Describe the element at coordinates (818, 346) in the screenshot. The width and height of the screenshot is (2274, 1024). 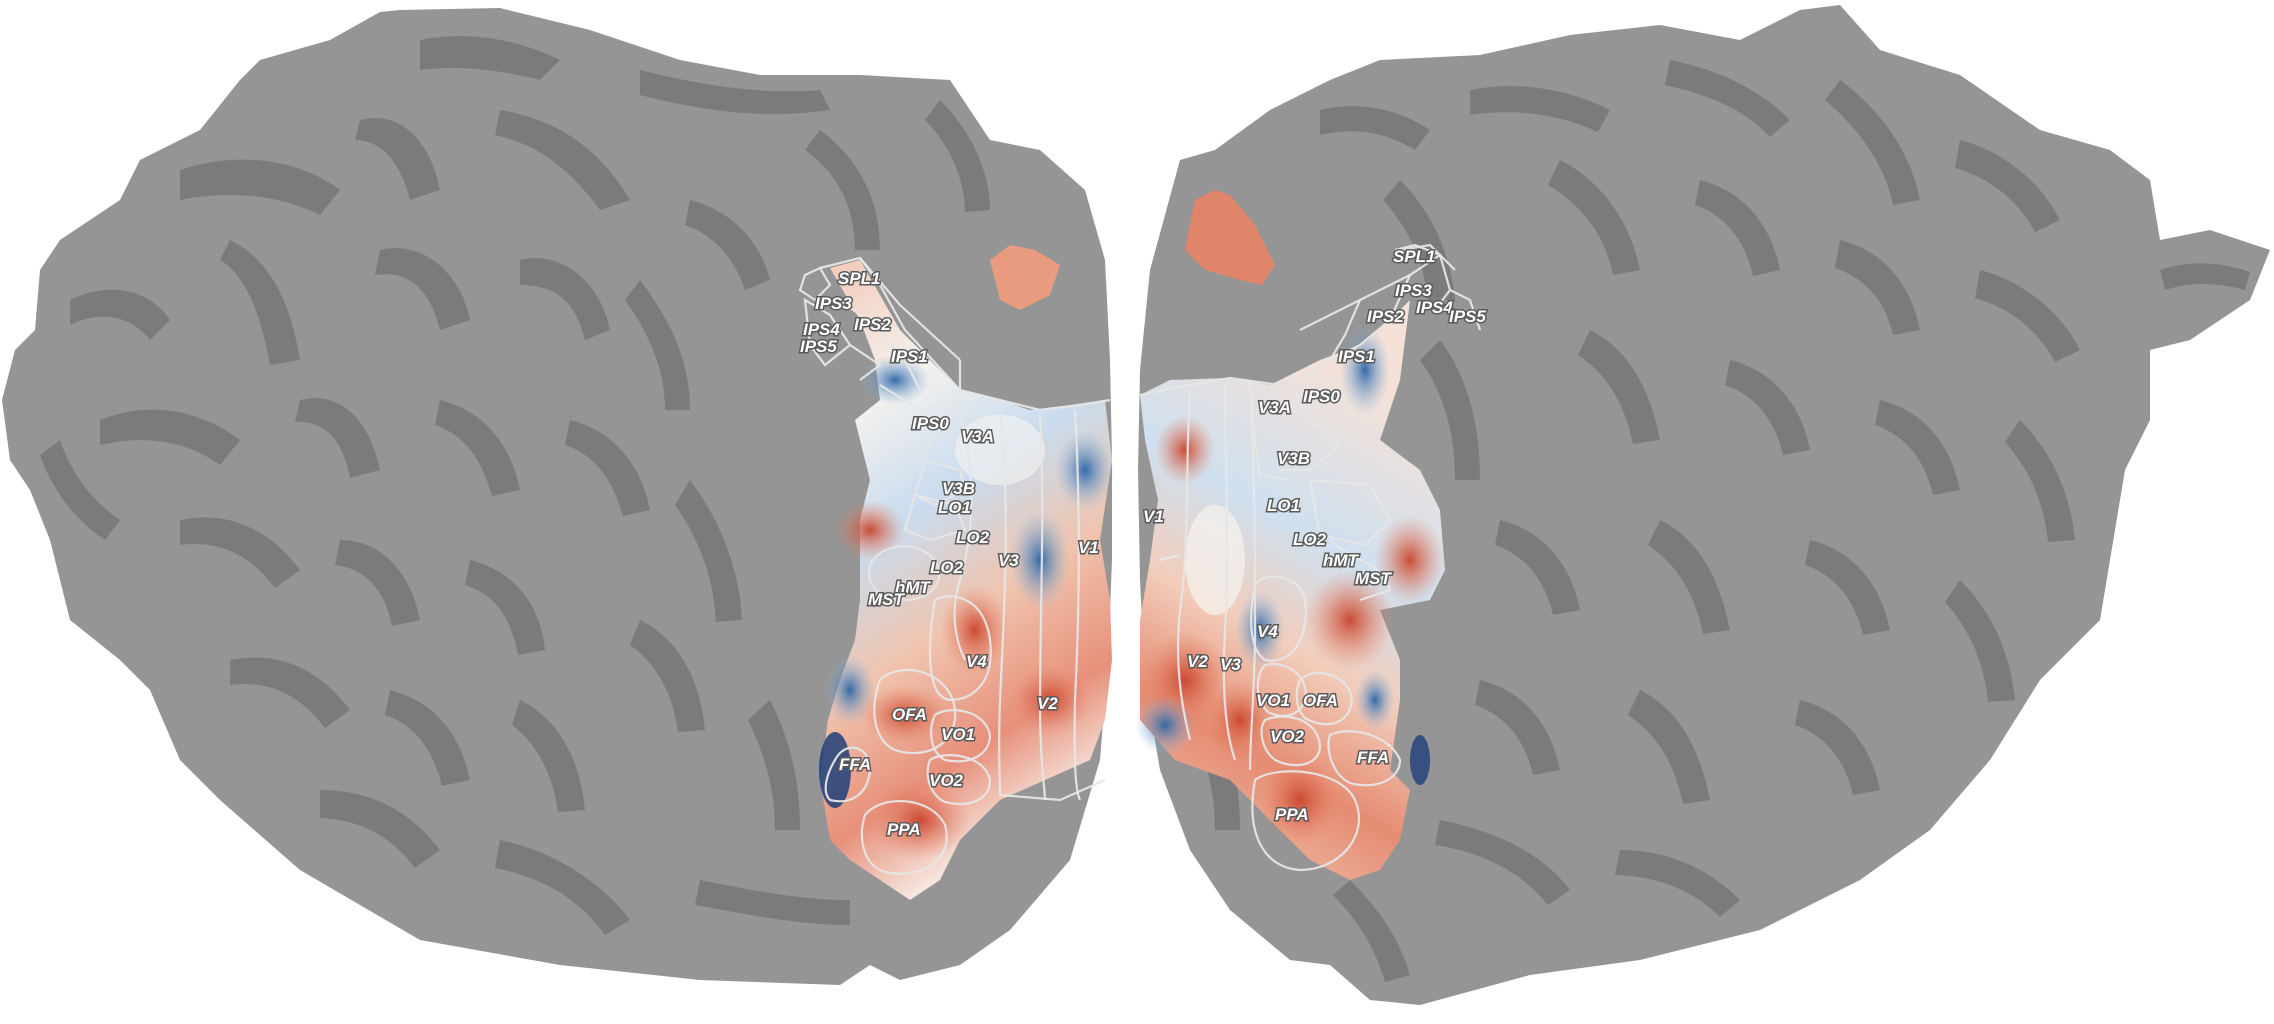
I see `label-left-ips5: IPS5` at that location.